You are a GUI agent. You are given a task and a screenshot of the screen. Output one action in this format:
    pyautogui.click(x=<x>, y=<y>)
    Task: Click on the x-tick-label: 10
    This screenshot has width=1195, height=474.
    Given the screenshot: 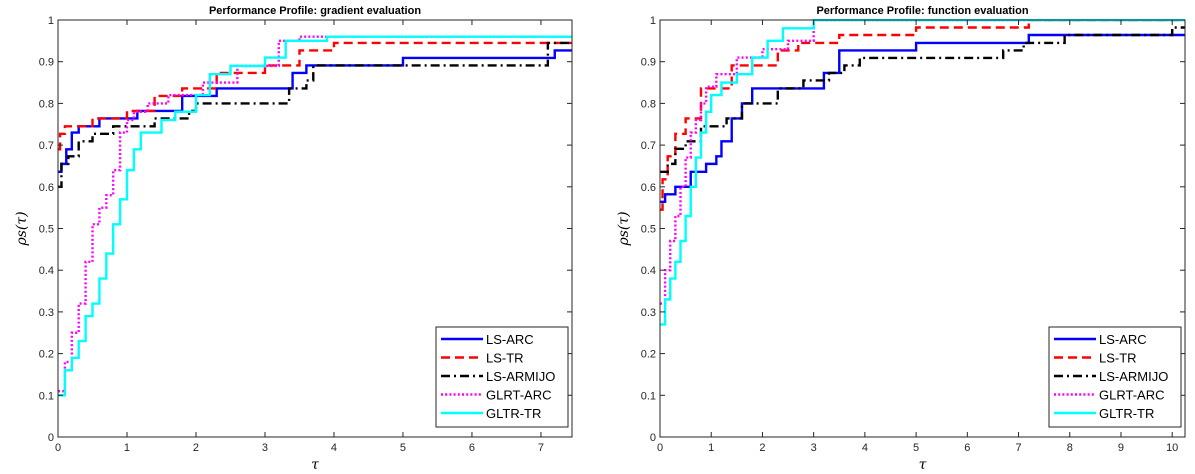 What is the action you would take?
    pyautogui.click(x=1172, y=448)
    